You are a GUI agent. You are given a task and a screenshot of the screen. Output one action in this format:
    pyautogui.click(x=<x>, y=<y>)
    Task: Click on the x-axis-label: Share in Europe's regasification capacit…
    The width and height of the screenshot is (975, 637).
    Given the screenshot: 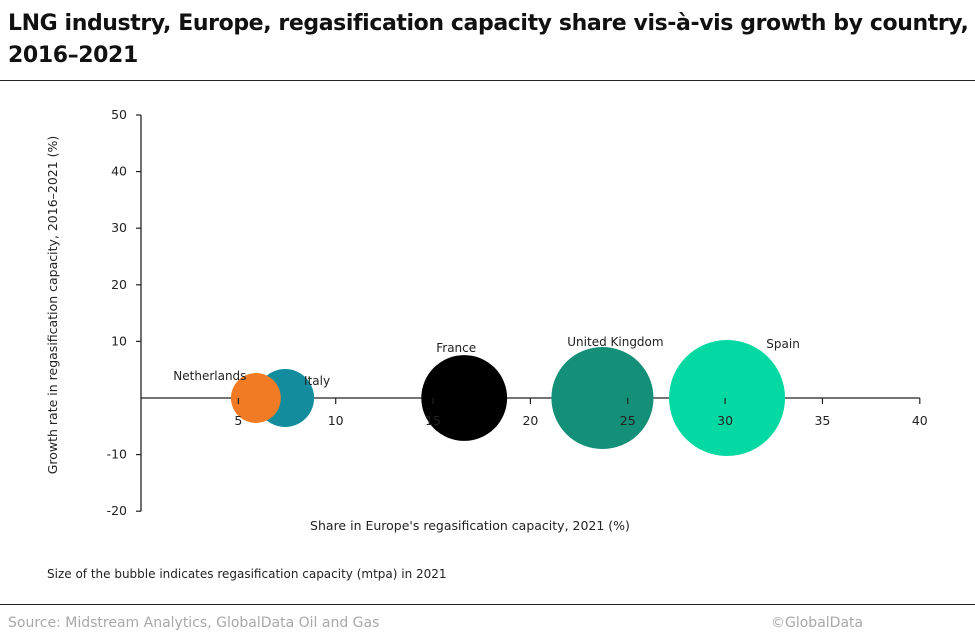 What is the action you would take?
    pyautogui.click(x=470, y=525)
    